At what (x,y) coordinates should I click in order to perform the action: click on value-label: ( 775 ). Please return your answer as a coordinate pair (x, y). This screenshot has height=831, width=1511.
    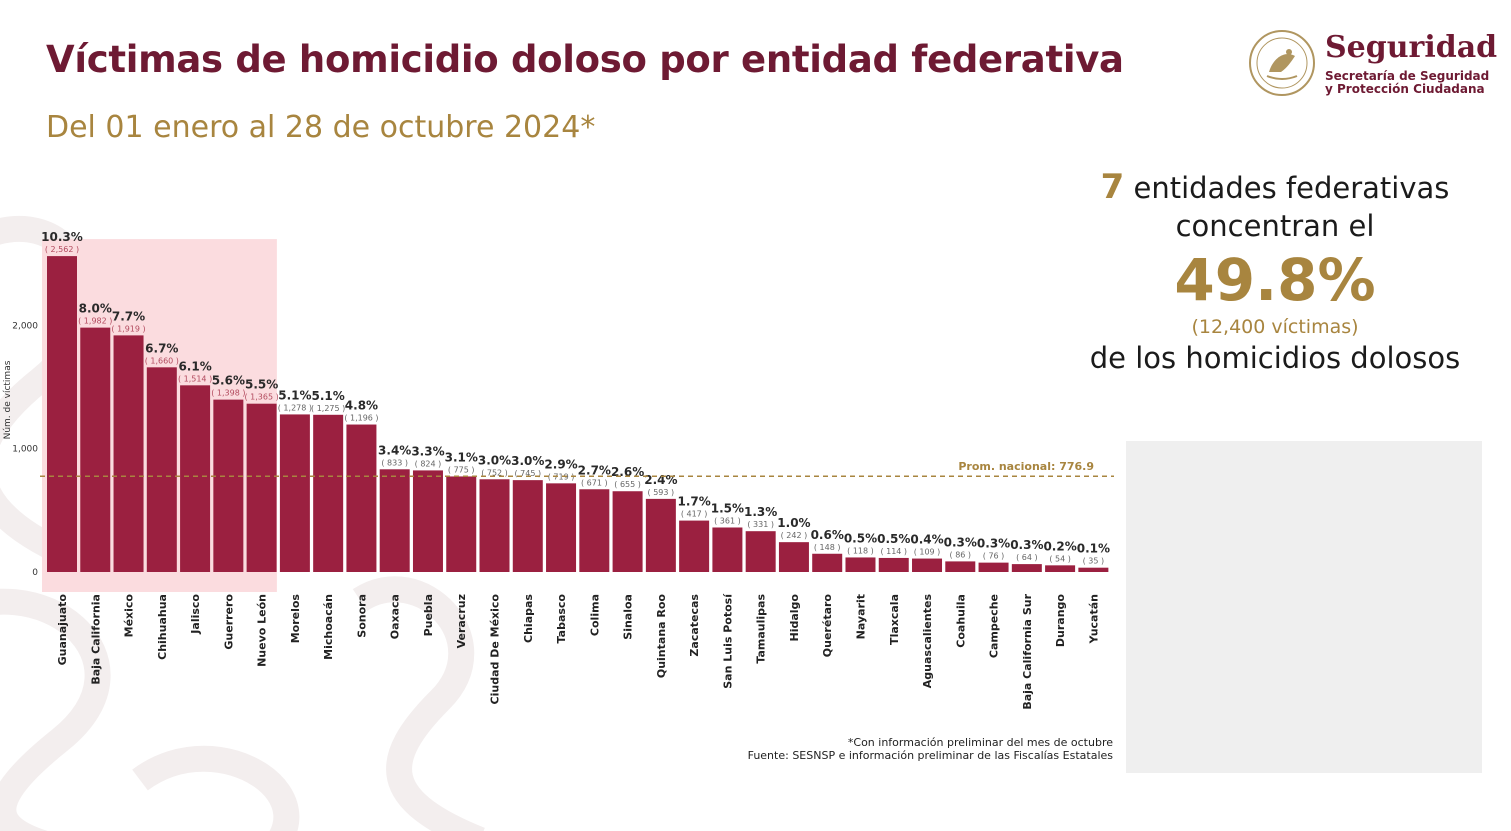
    Looking at the image, I should click on (461, 469).